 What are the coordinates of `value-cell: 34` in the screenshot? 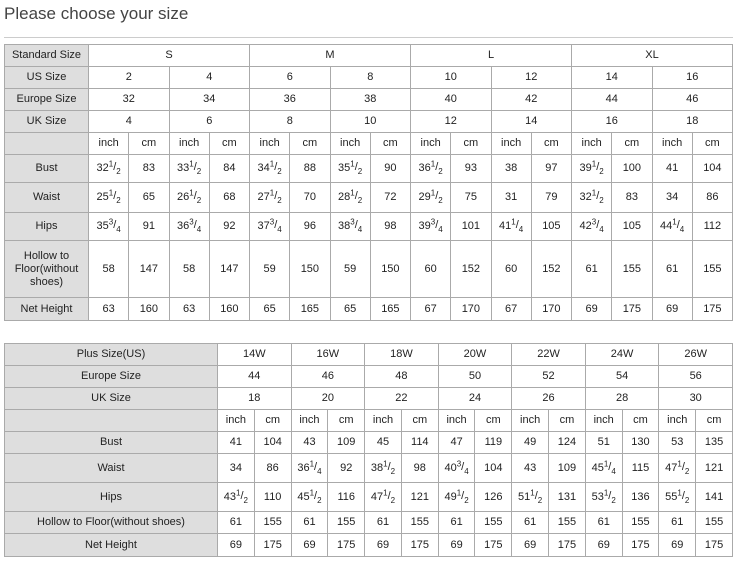 It's located at (236, 468).